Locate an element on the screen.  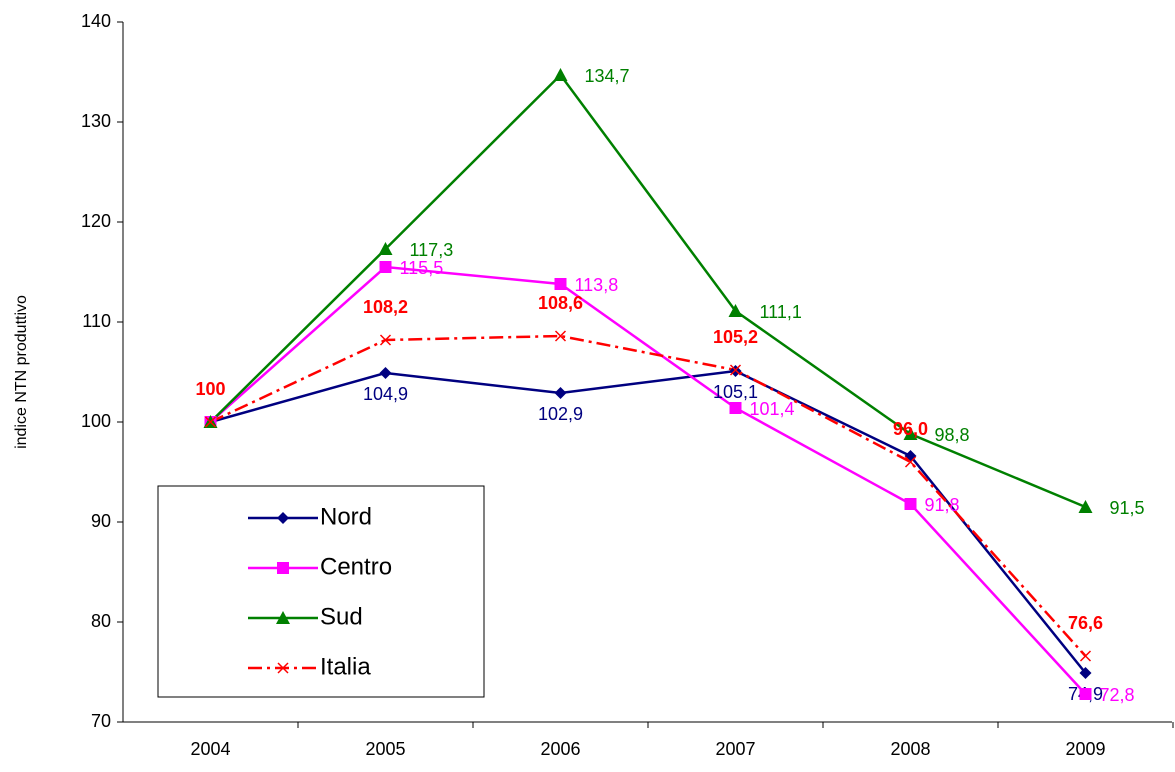
legend-box is located at coordinates (321, 591).